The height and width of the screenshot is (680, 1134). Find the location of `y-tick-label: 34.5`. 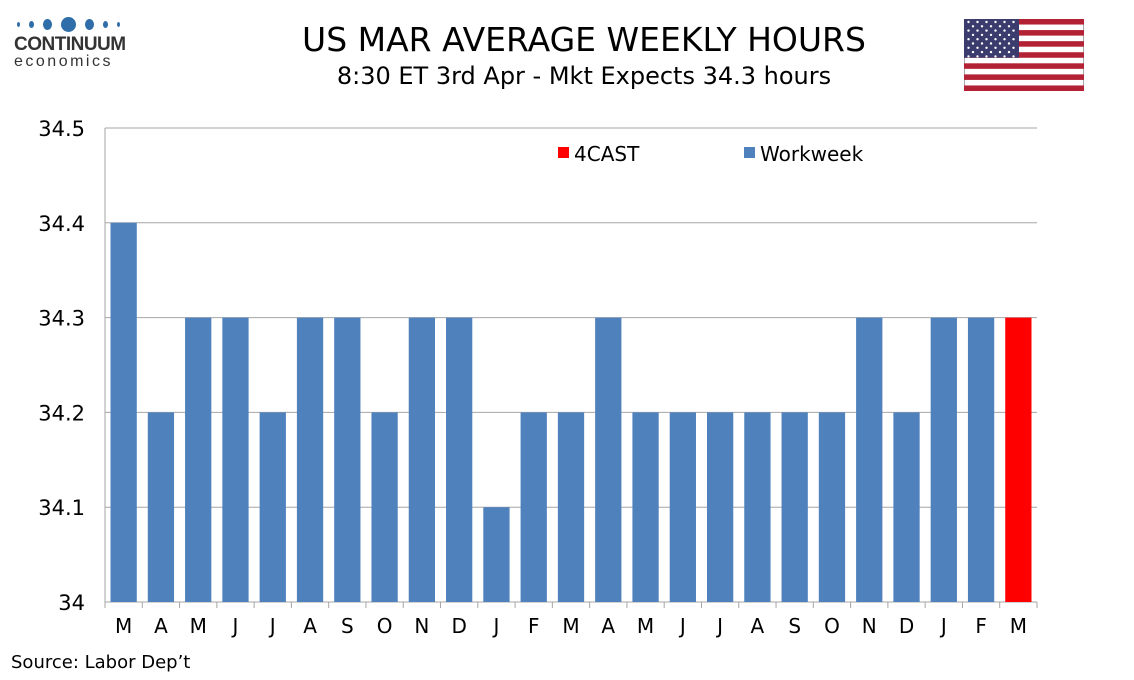

y-tick-label: 34.5 is located at coordinates (61, 129).